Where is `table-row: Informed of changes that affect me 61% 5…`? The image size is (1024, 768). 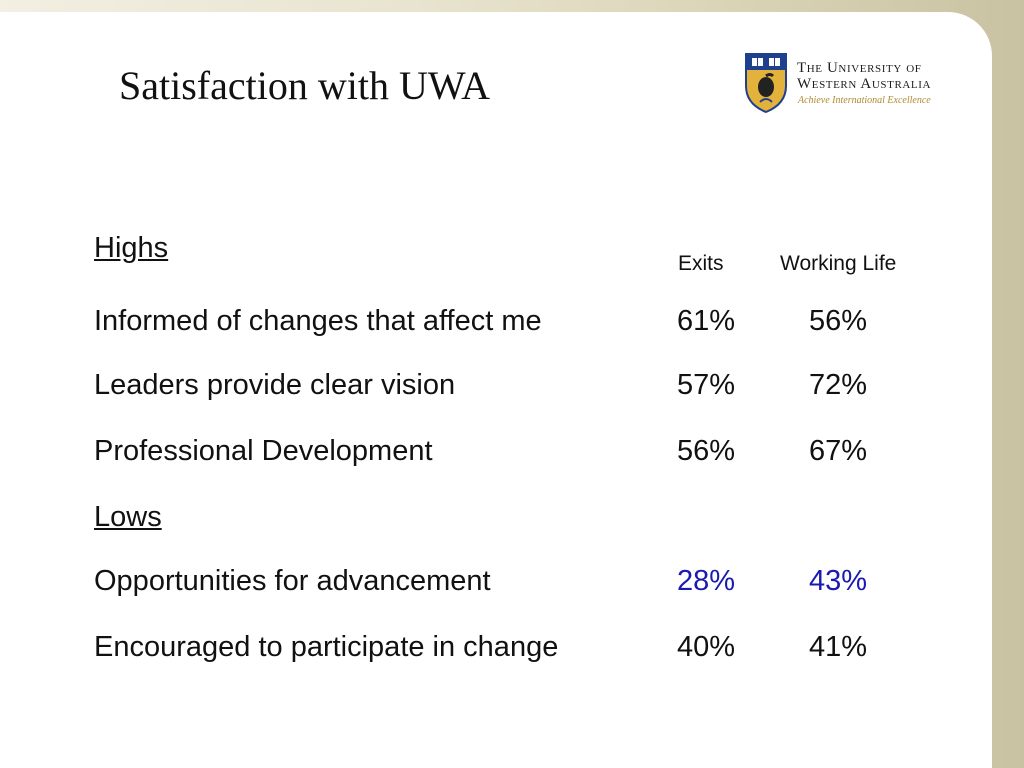
table-row: Informed of changes that affect me 61% 5… is located at coordinates (524, 325).